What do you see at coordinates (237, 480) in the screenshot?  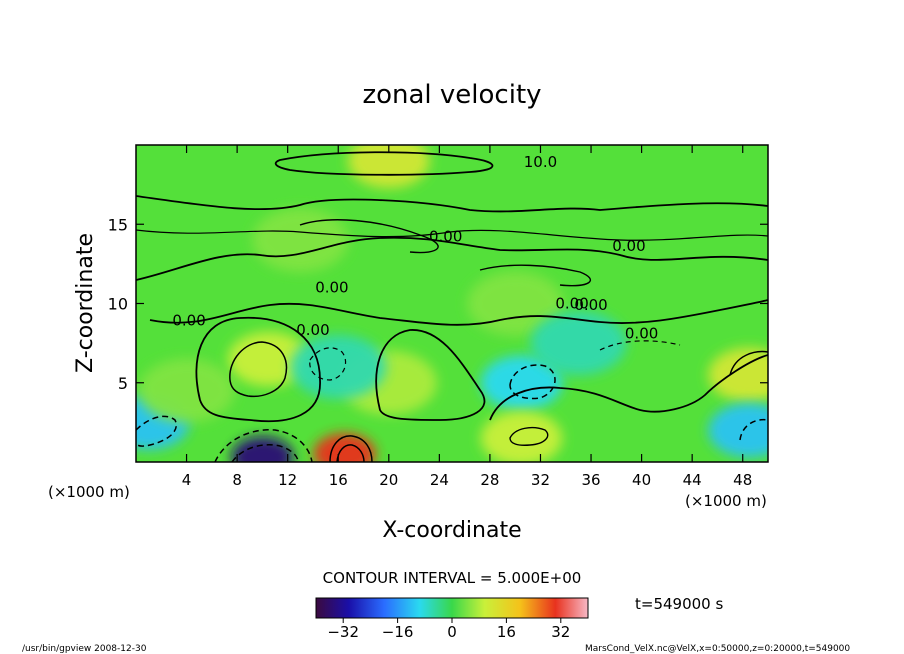 I see `x-tick-label: 8` at bounding box center [237, 480].